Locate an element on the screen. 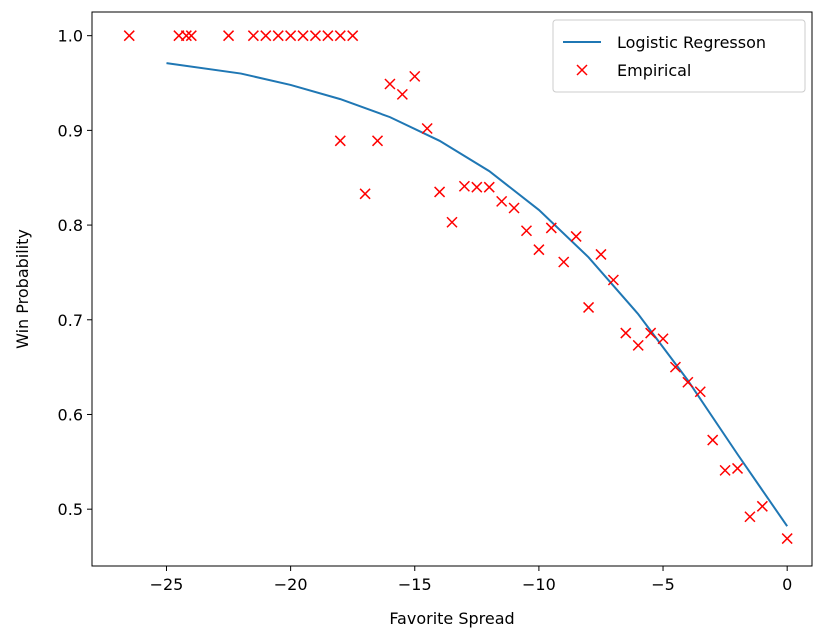 The height and width of the screenshot is (630, 822). legend-entry-empirical: Empirical is located at coordinates (654, 70).